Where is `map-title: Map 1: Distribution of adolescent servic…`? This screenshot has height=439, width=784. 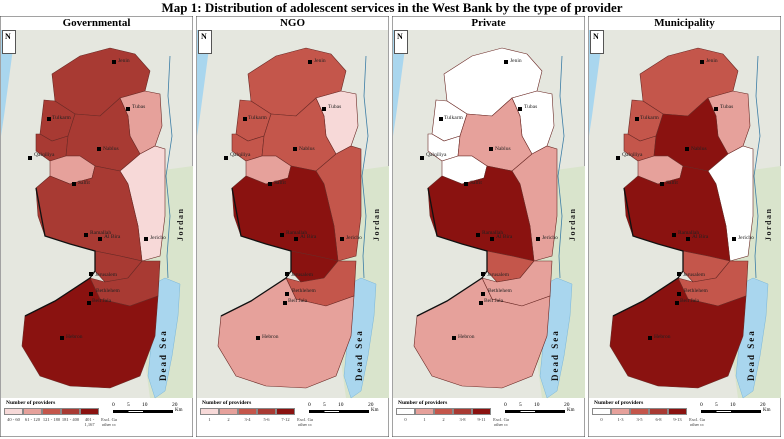
map-title: Map 1: Distribution of adolescent servic… is located at coordinates (392, 7).